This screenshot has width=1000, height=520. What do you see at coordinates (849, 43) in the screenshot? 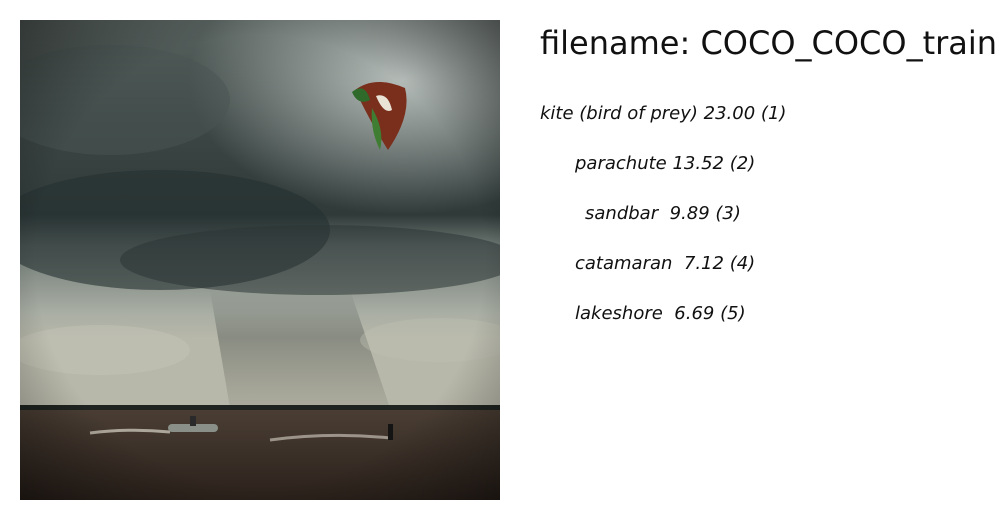
I see `filename-value: COCO_COCO_train` at bounding box center [849, 43].